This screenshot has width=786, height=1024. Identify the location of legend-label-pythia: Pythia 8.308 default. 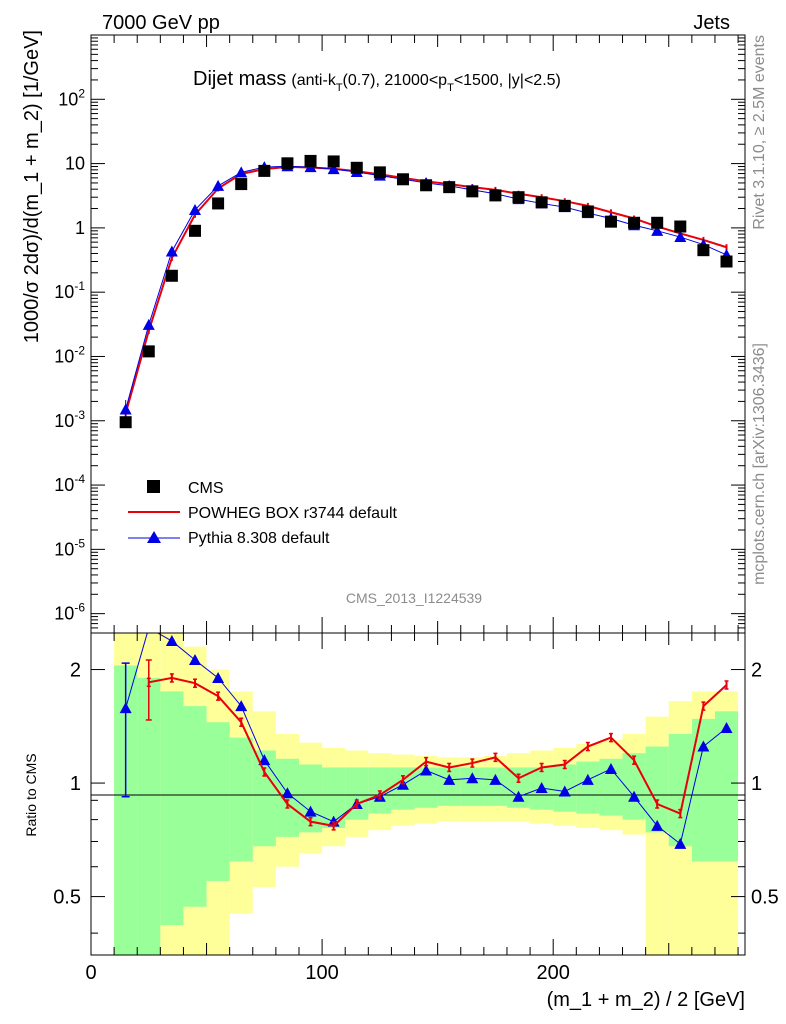
(259, 538).